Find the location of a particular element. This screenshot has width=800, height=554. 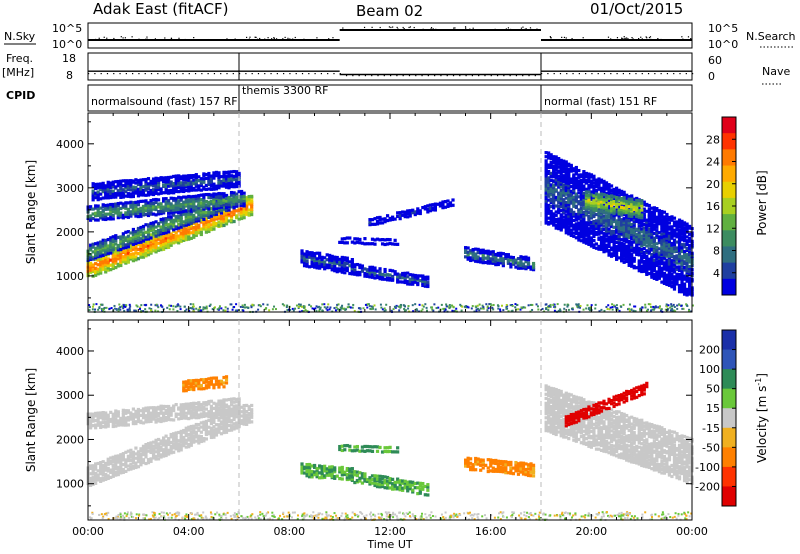

velocity-cell is located at coordinates (93, 481).